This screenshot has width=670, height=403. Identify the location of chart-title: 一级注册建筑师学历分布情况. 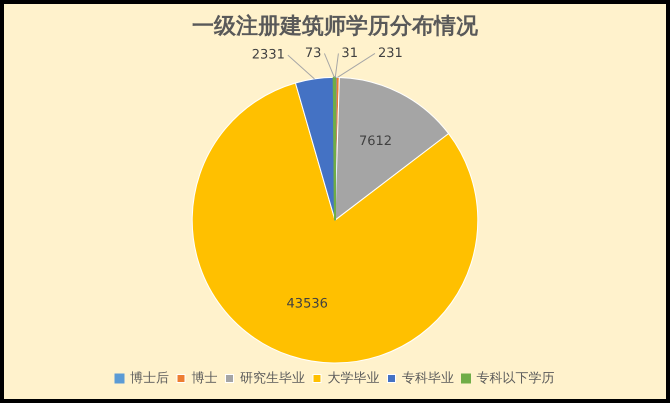
(335, 25).